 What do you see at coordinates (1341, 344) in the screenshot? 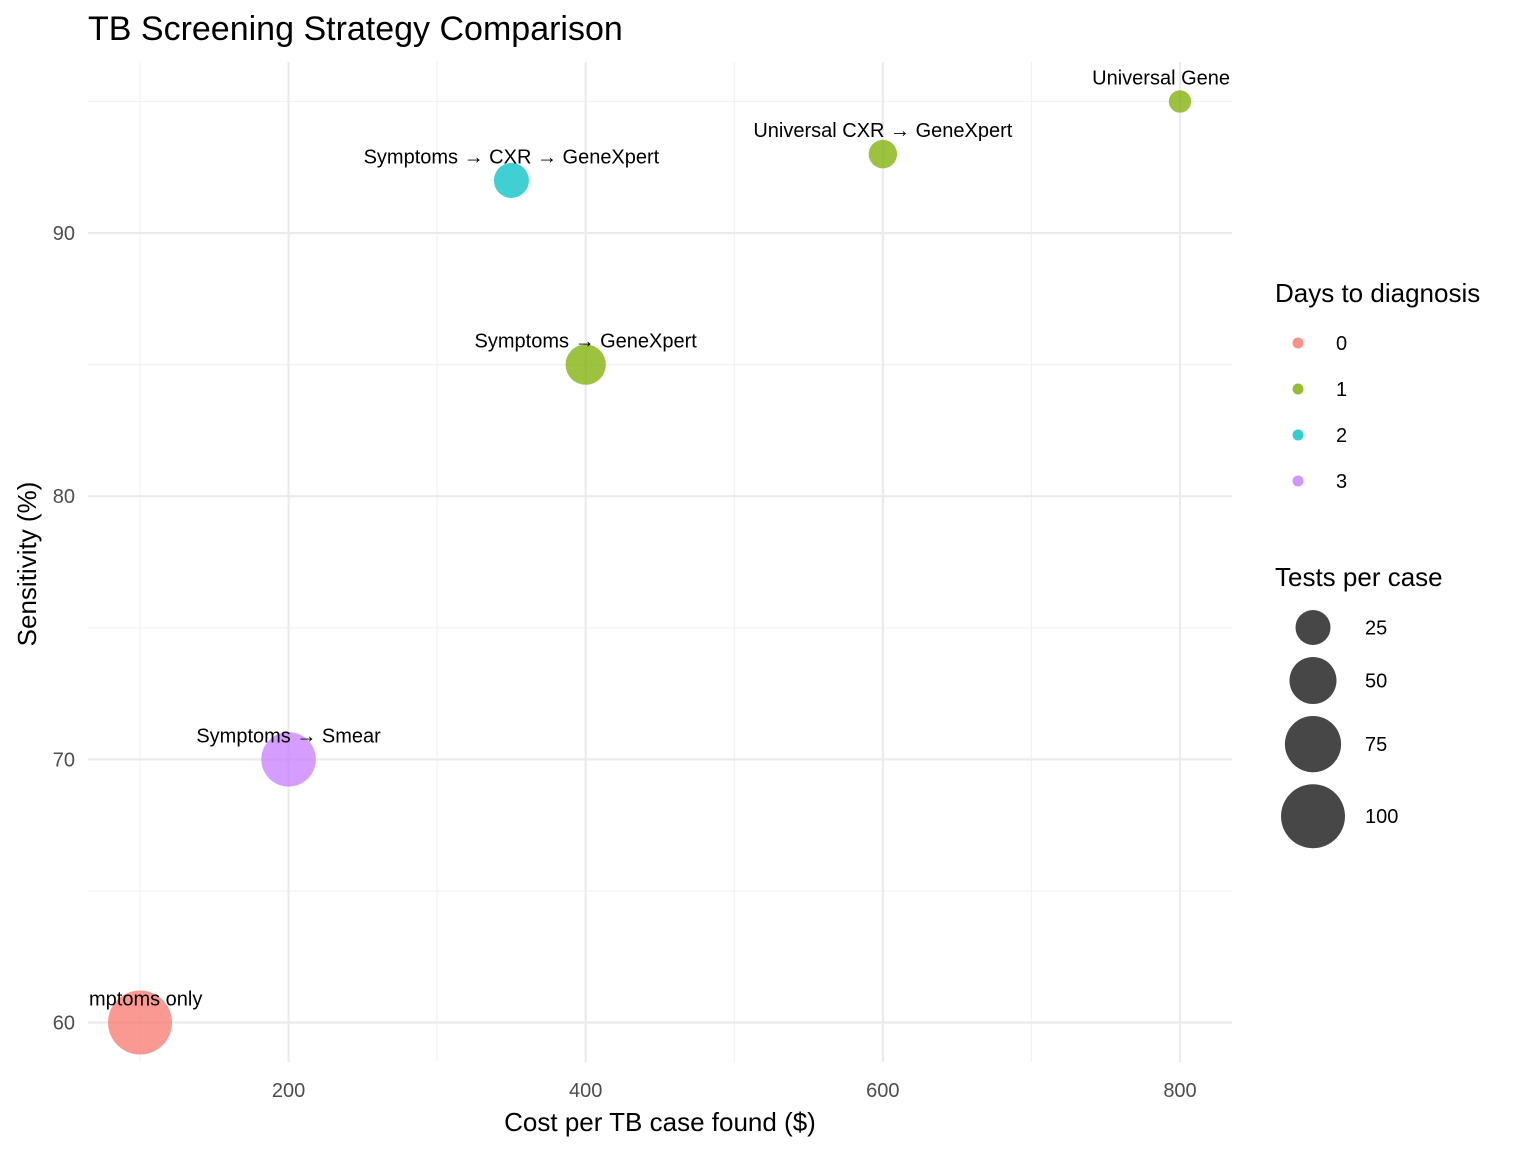
I see `color-legend-label: 0` at bounding box center [1341, 344].